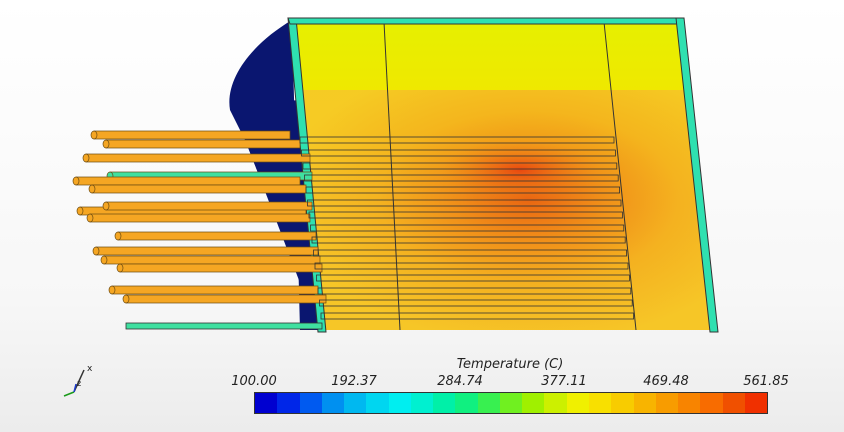 This screenshot has width=844, height=432. Describe the element at coordinates (697, 175) in the screenshot. I see `frame-right` at that location.